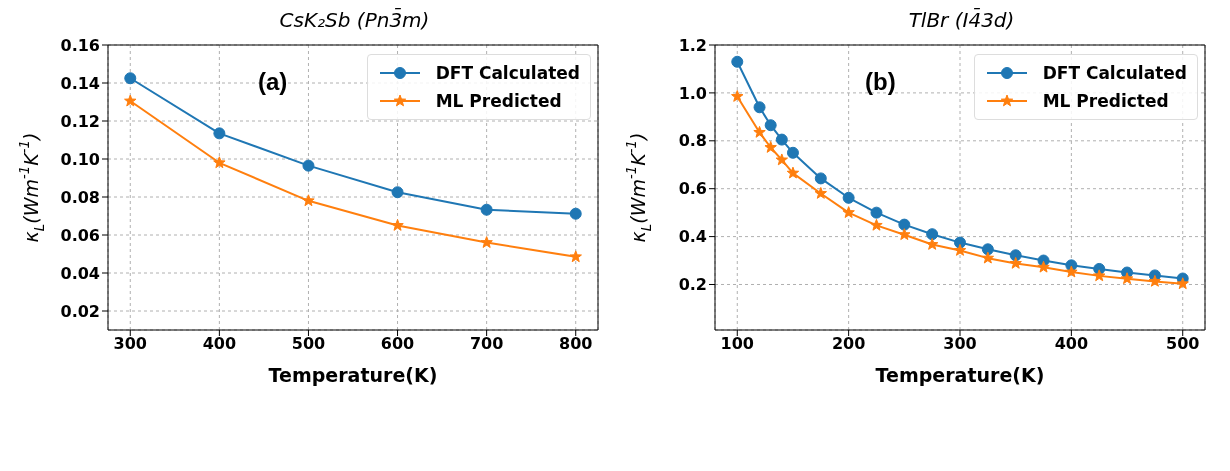 The height and width of the screenshot is (471, 1230). Describe the element at coordinates (397, 344) in the screenshot. I see `x-tick-label: 600` at that location.